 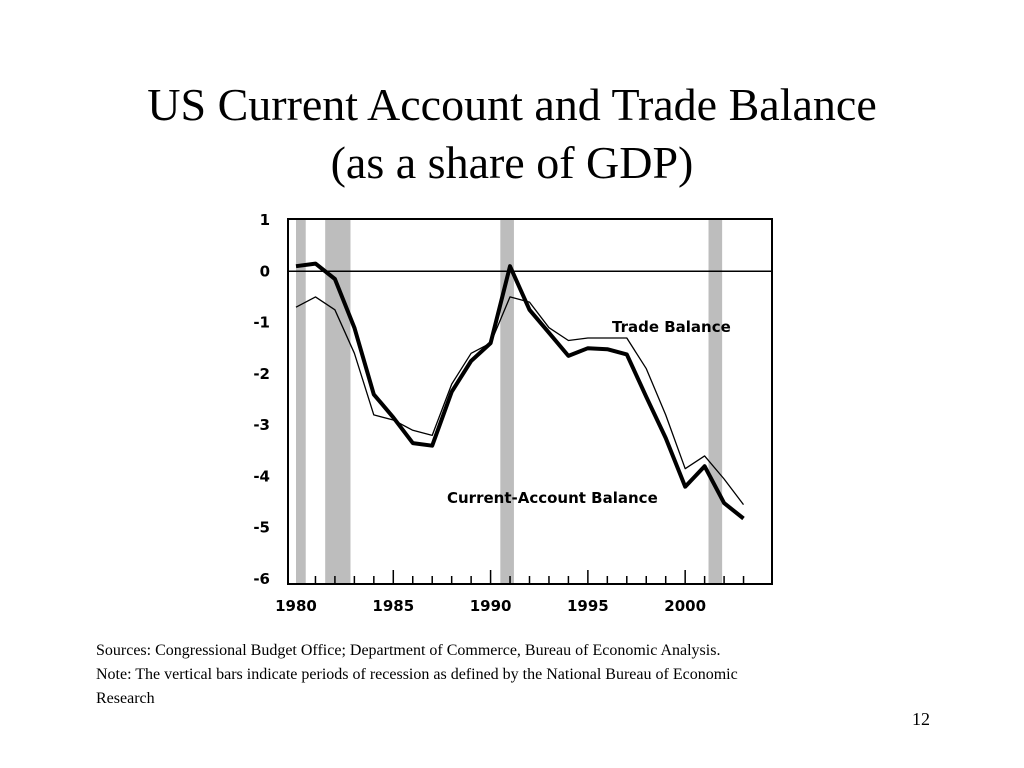 What do you see at coordinates (265, 271) in the screenshot?
I see `y-tick-label: 0` at bounding box center [265, 271].